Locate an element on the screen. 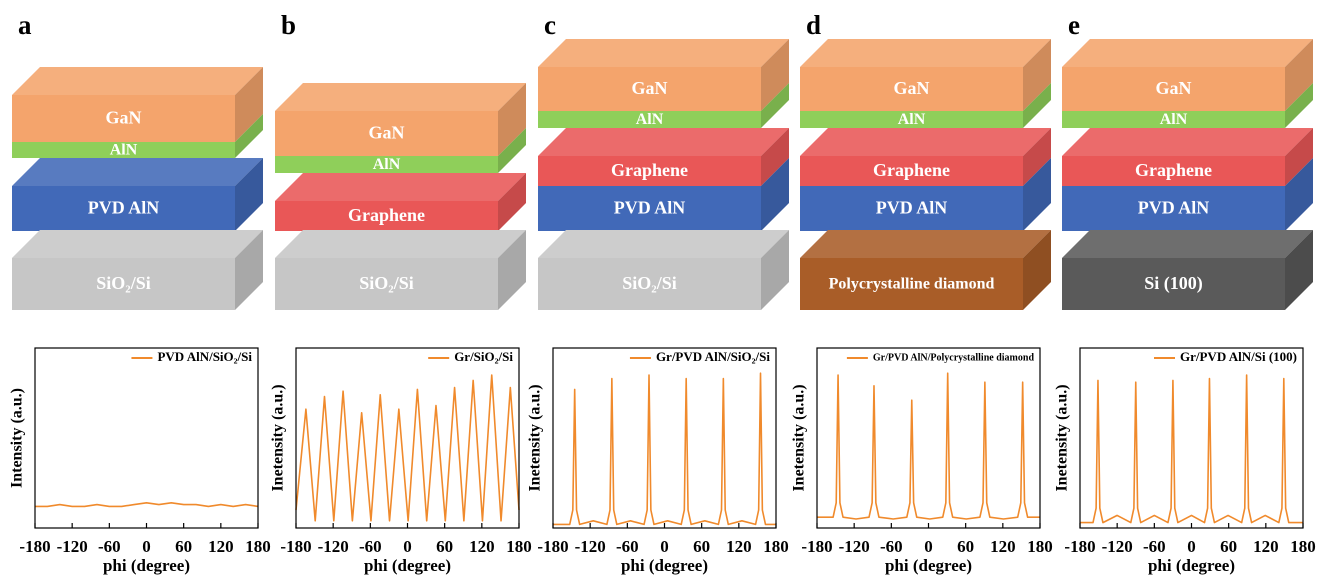 This screenshot has height=576, width=1321. legend-label: PVD AlN/SiO₂/Si is located at coordinates (204, 356).